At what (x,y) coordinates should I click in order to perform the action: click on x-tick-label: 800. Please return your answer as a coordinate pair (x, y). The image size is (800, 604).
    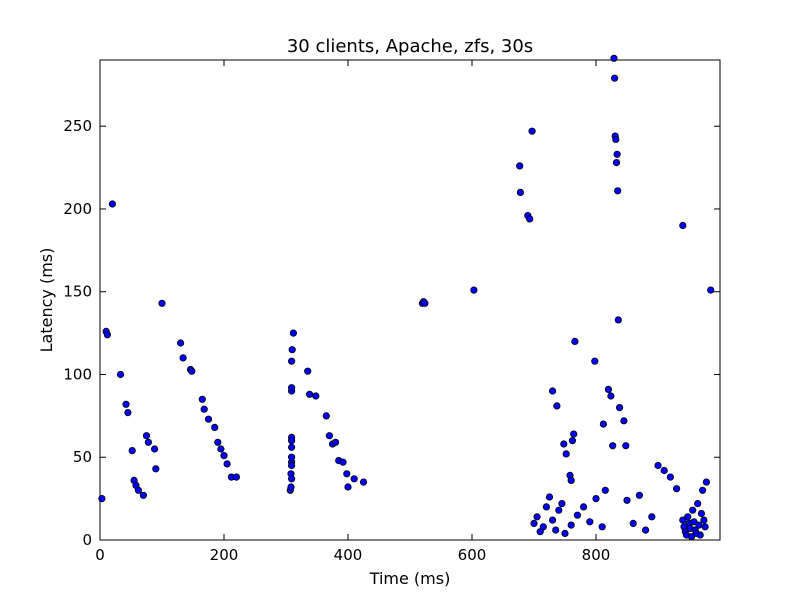
    Looking at the image, I should click on (596, 555).